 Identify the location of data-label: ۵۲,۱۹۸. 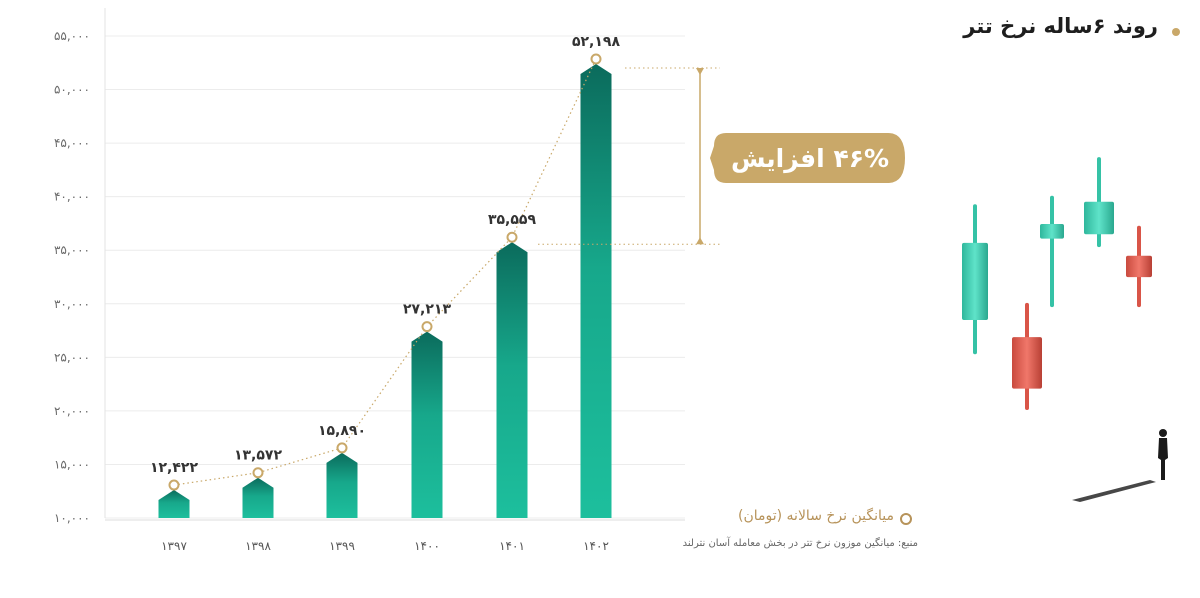
(596, 42).